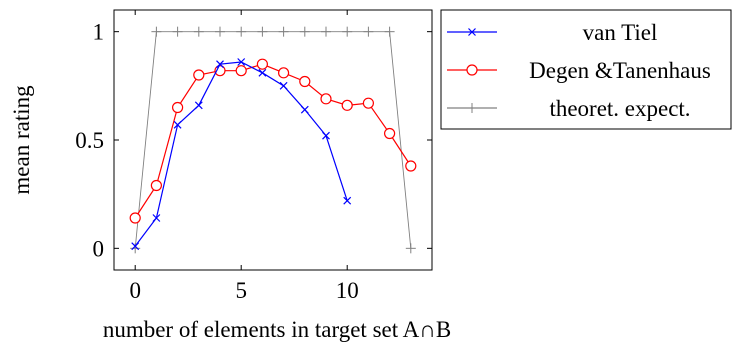  I want to click on legend: van Tiel Degen &Tanenhaus theoret. expect., so click(586, 69).